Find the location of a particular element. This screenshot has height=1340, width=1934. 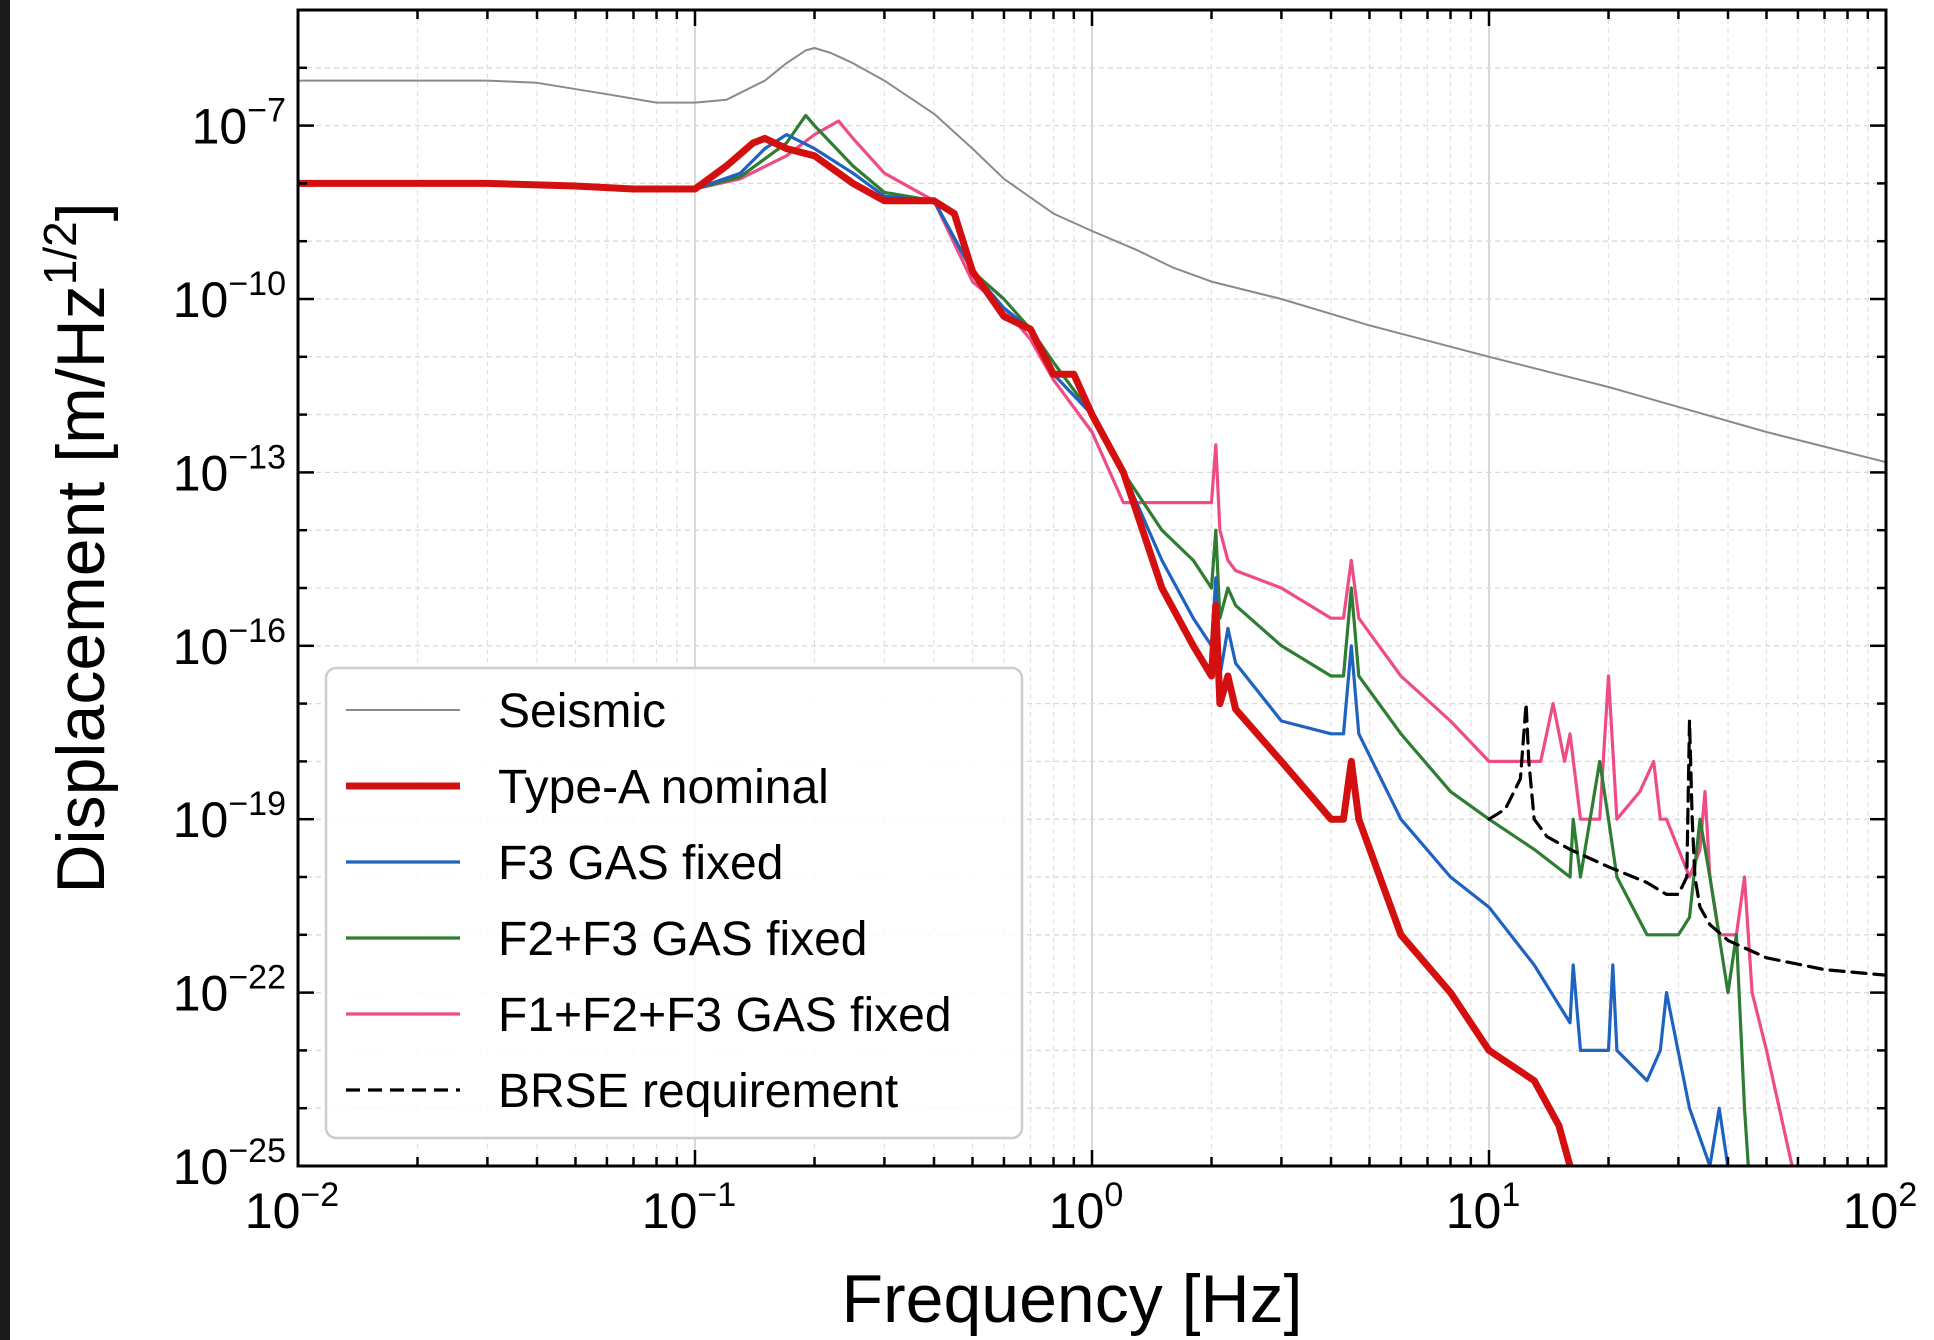

y-tick-label: 10−19 is located at coordinates (229, 816).